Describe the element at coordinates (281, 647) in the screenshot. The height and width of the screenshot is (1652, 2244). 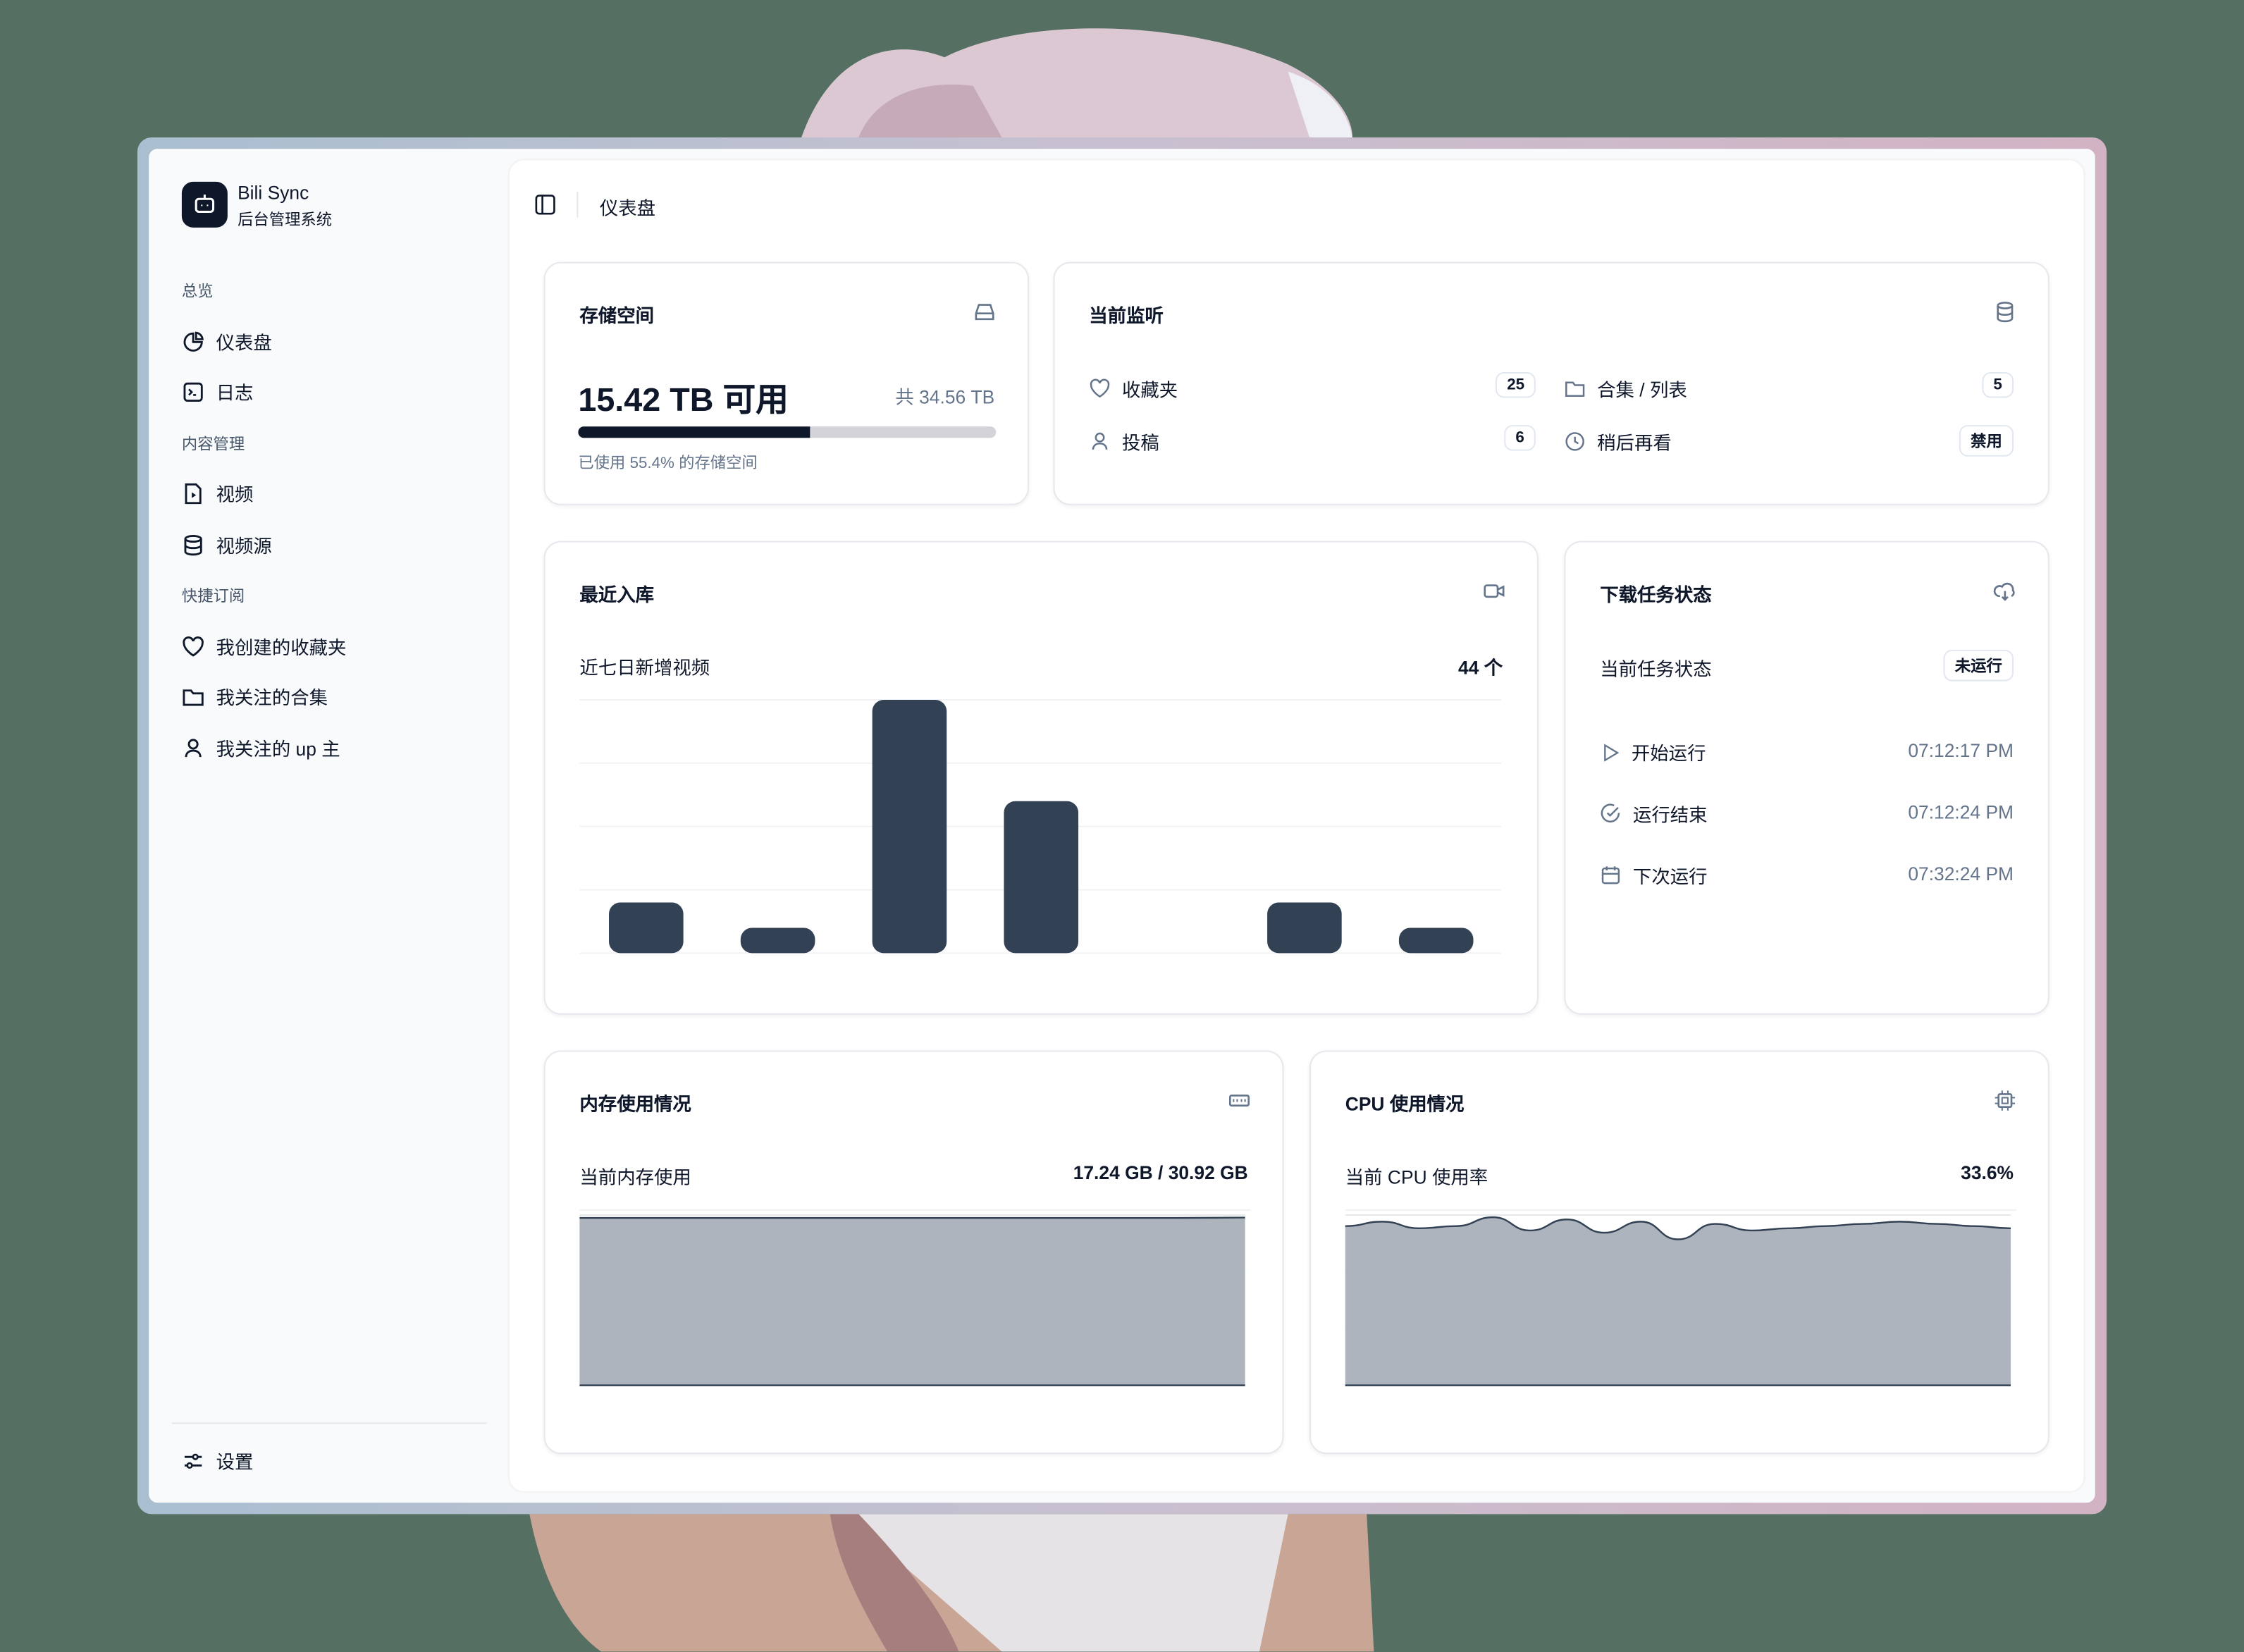
I see `sidebar-item-label: 我创建的收藏夹` at that location.